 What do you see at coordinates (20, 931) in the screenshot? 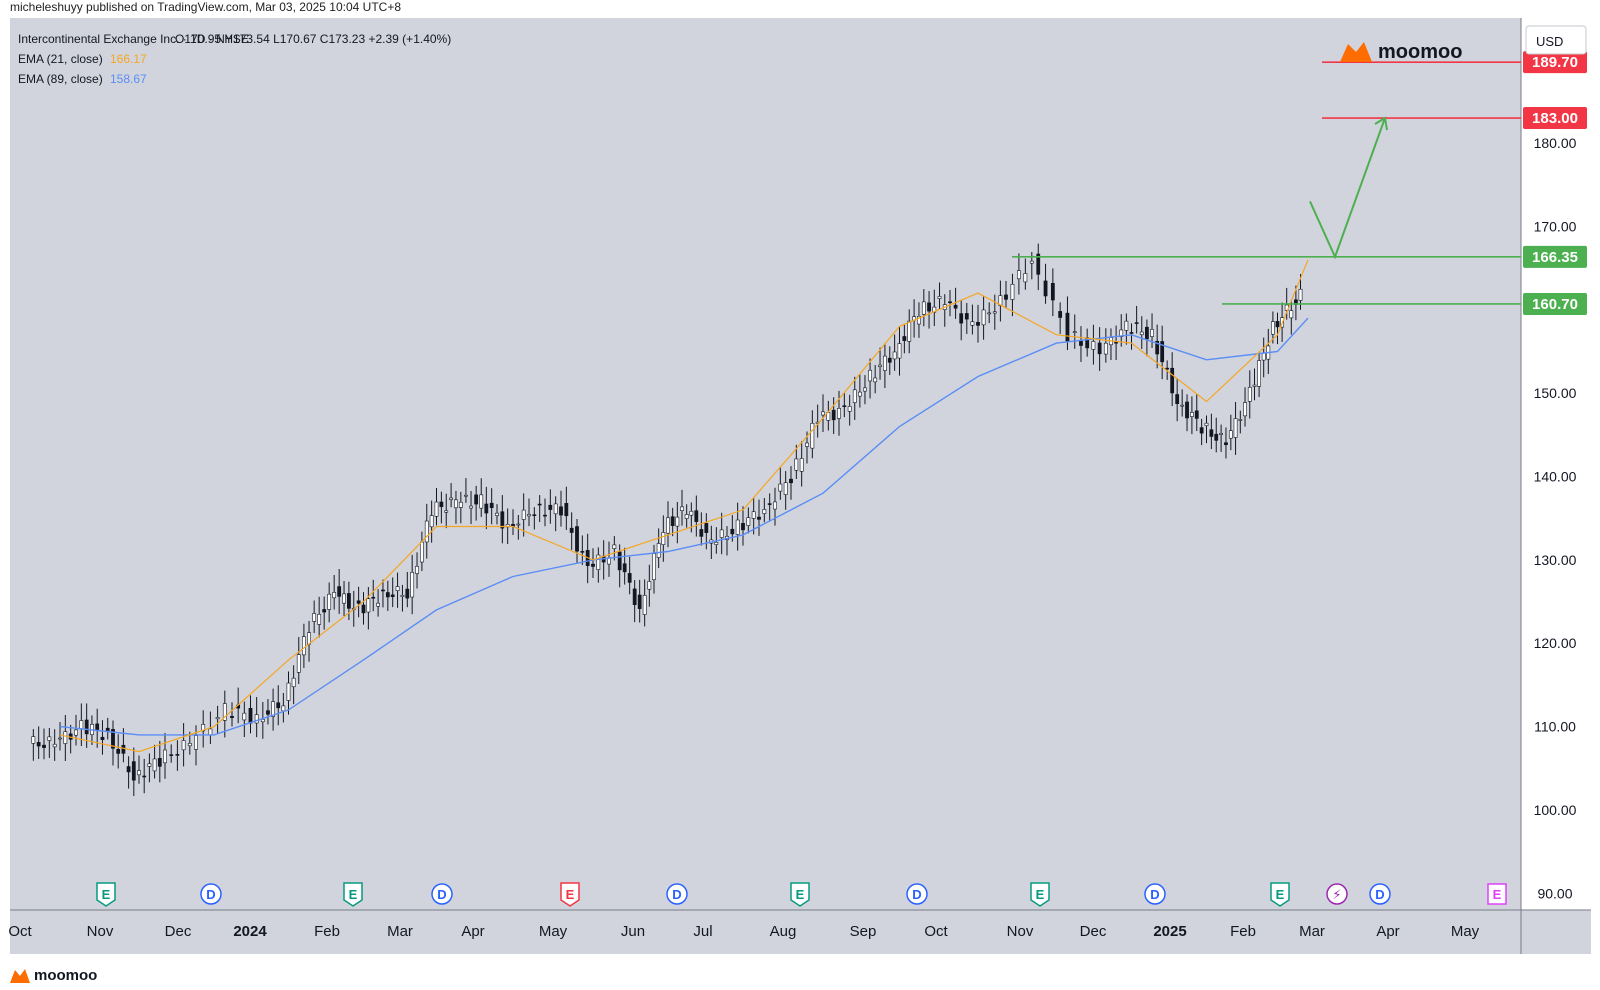
I see `x-tick-label: Oct` at bounding box center [20, 931].